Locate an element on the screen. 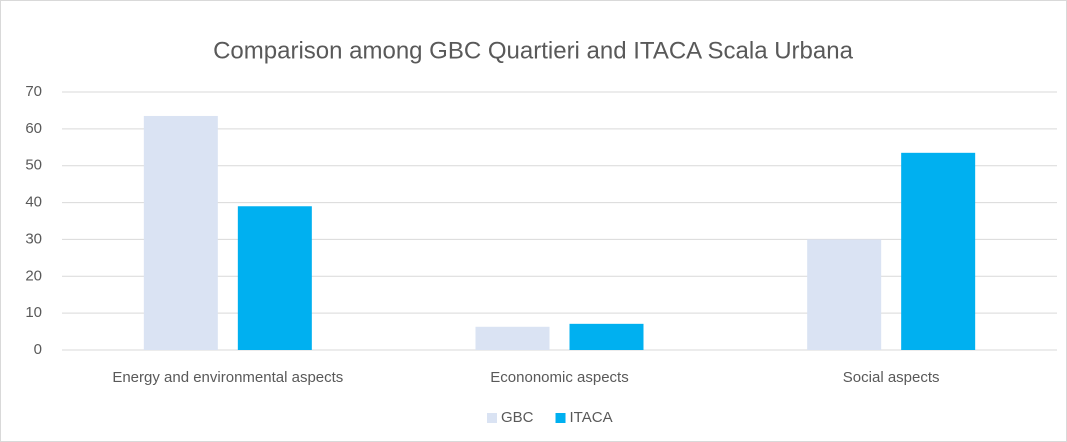 This screenshot has height=442, width=1067. legend-label: ITACA is located at coordinates (591, 417).